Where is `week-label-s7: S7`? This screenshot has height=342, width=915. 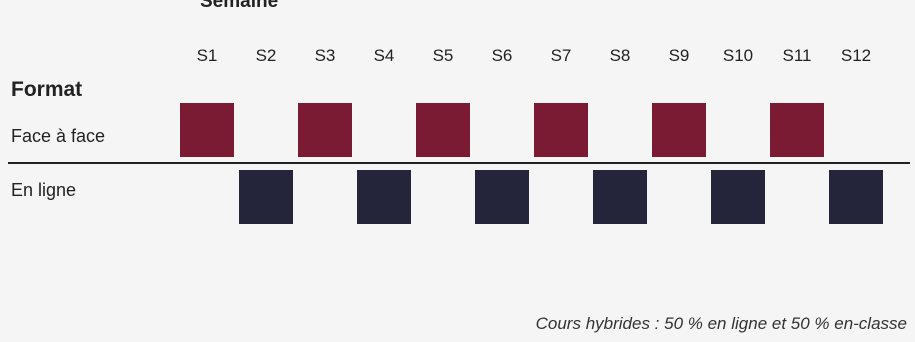 week-label-s7: S7 is located at coordinates (561, 55).